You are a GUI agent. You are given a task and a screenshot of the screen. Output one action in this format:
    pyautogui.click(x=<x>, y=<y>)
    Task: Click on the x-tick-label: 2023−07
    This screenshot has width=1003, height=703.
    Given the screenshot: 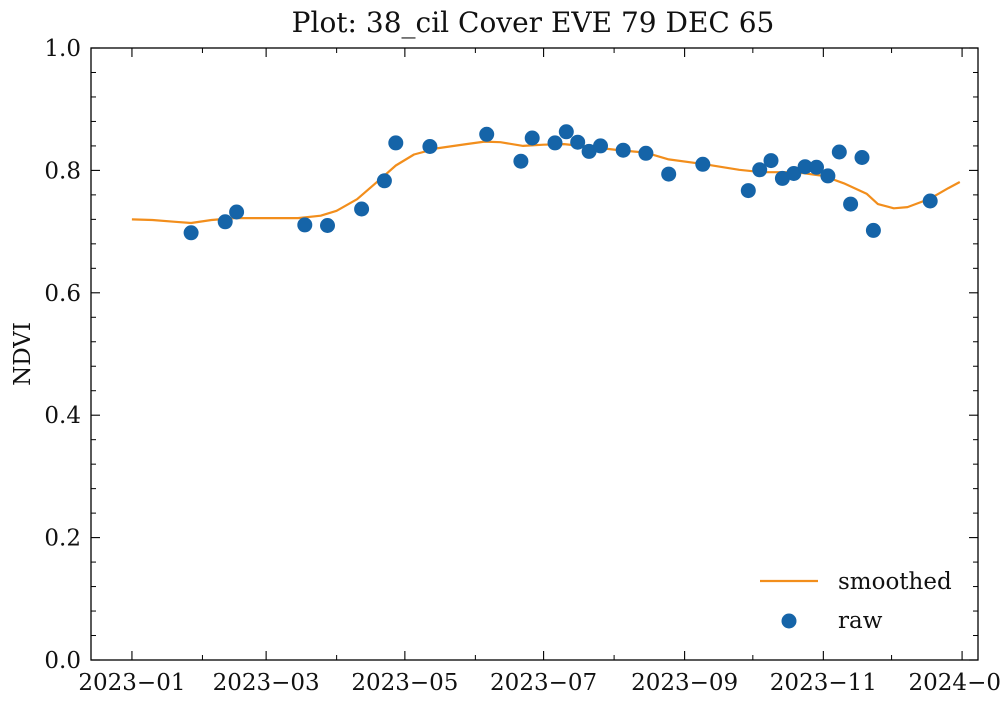 What is the action you would take?
    pyautogui.click(x=543, y=683)
    